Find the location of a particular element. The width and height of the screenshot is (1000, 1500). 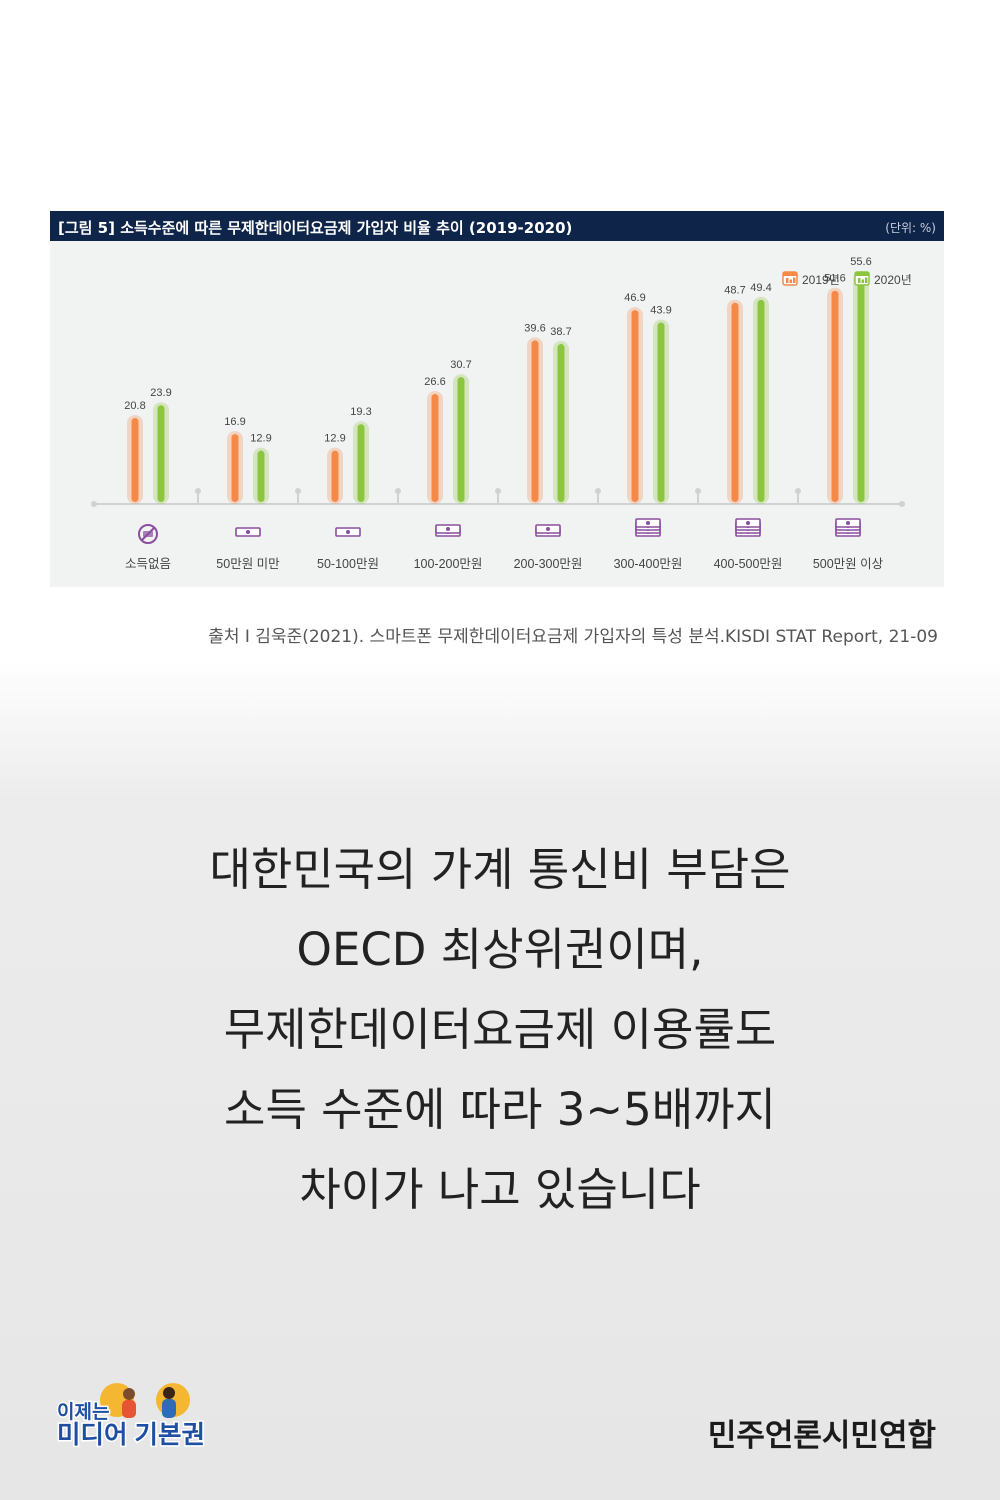

organization-name: 민주언론시민연합 is located at coordinates (821, 1436).